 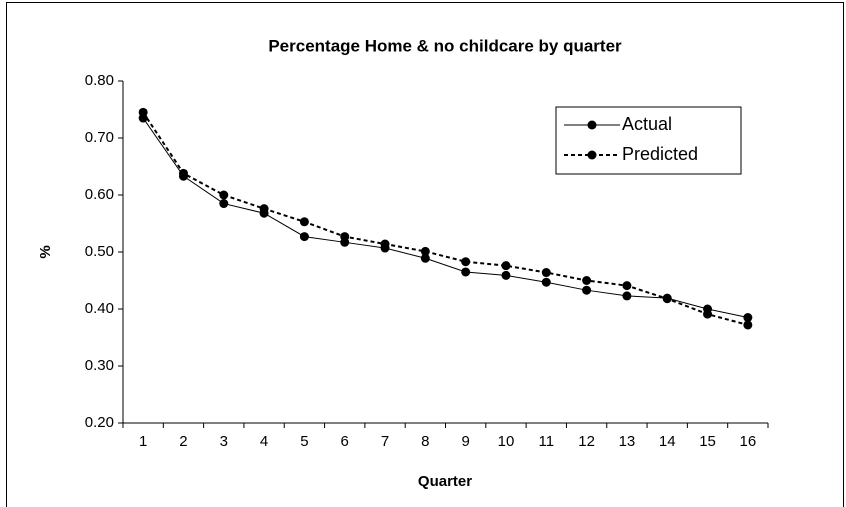 What do you see at coordinates (304, 441) in the screenshot?
I see `x-tick-label: 5` at bounding box center [304, 441].